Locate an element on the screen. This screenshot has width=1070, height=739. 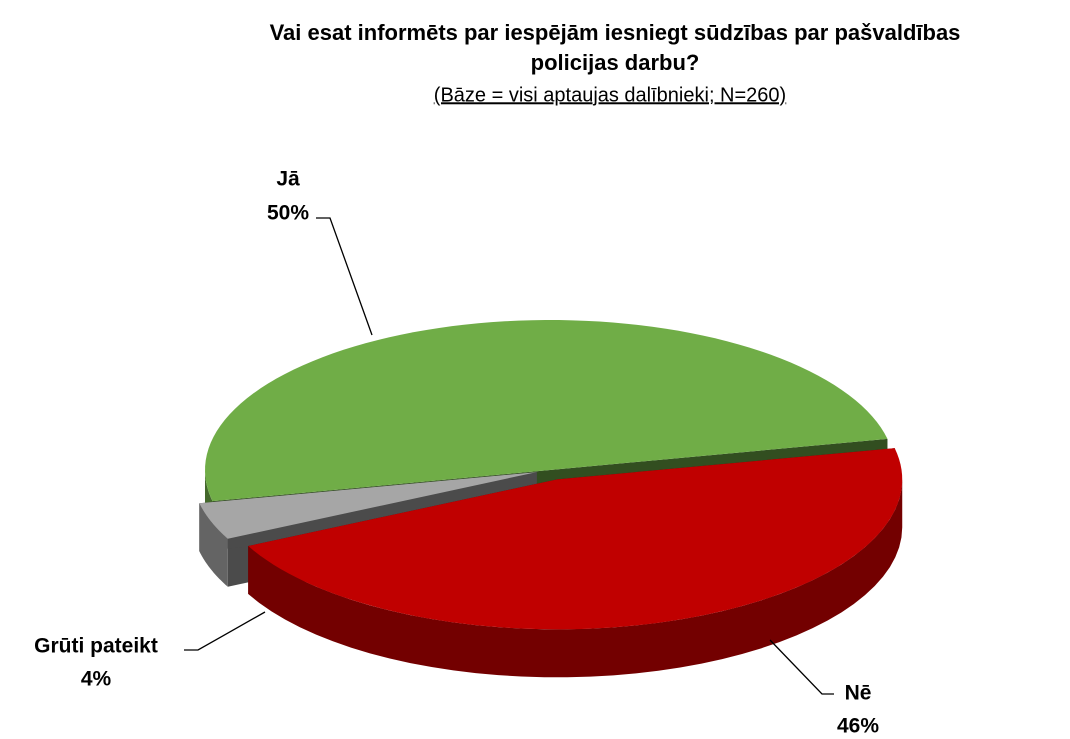
category-label: Nē is located at coordinates (858, 693).